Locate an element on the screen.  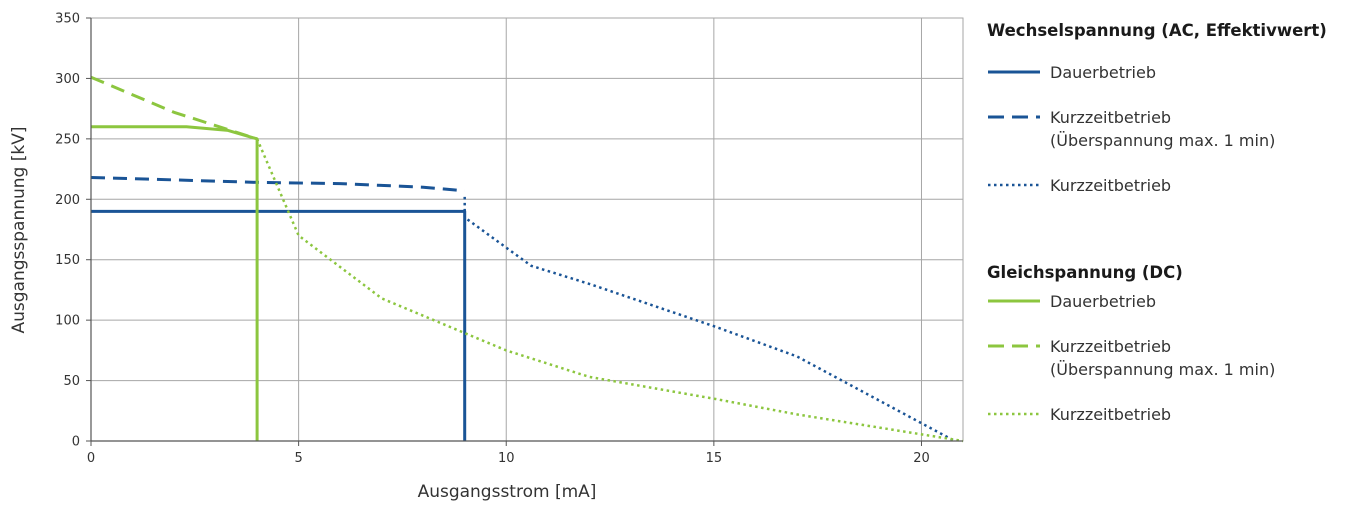
y-tick-label: 50 is located at coordinates (71, 381).